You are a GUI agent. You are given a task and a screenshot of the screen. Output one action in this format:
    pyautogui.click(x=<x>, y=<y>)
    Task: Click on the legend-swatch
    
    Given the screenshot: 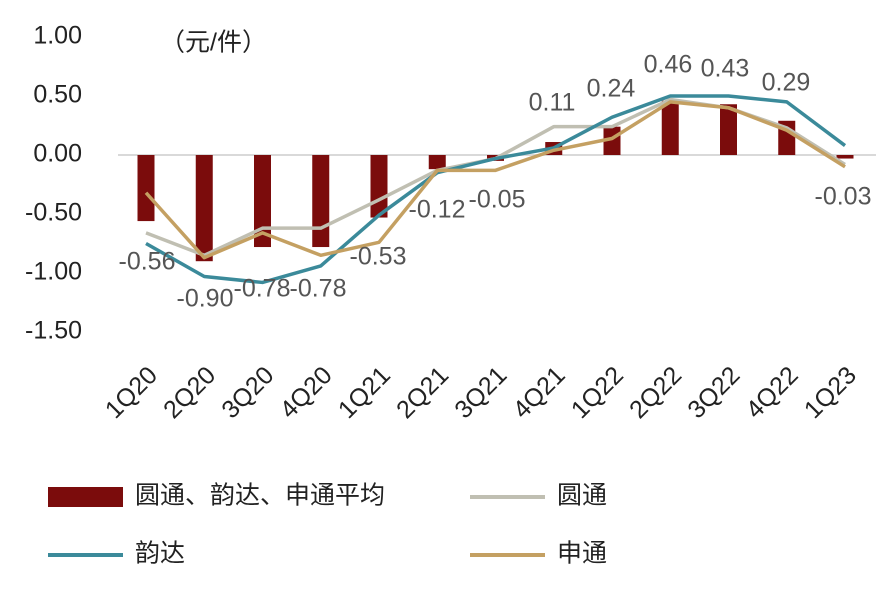 What is the action you would take?
    pyautogui.click(x=85, y=497)
    